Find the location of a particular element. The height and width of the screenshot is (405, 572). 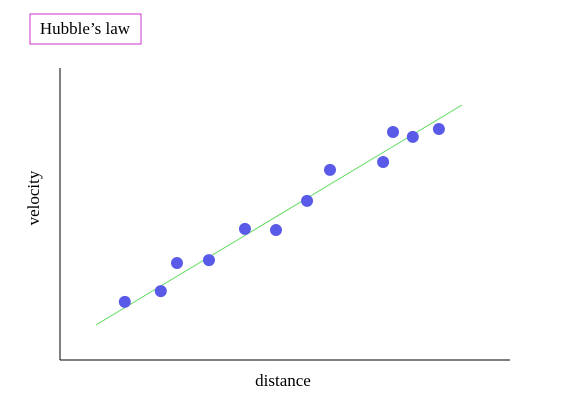

y-axis-label: velocity is located at coordinates (33, 197).